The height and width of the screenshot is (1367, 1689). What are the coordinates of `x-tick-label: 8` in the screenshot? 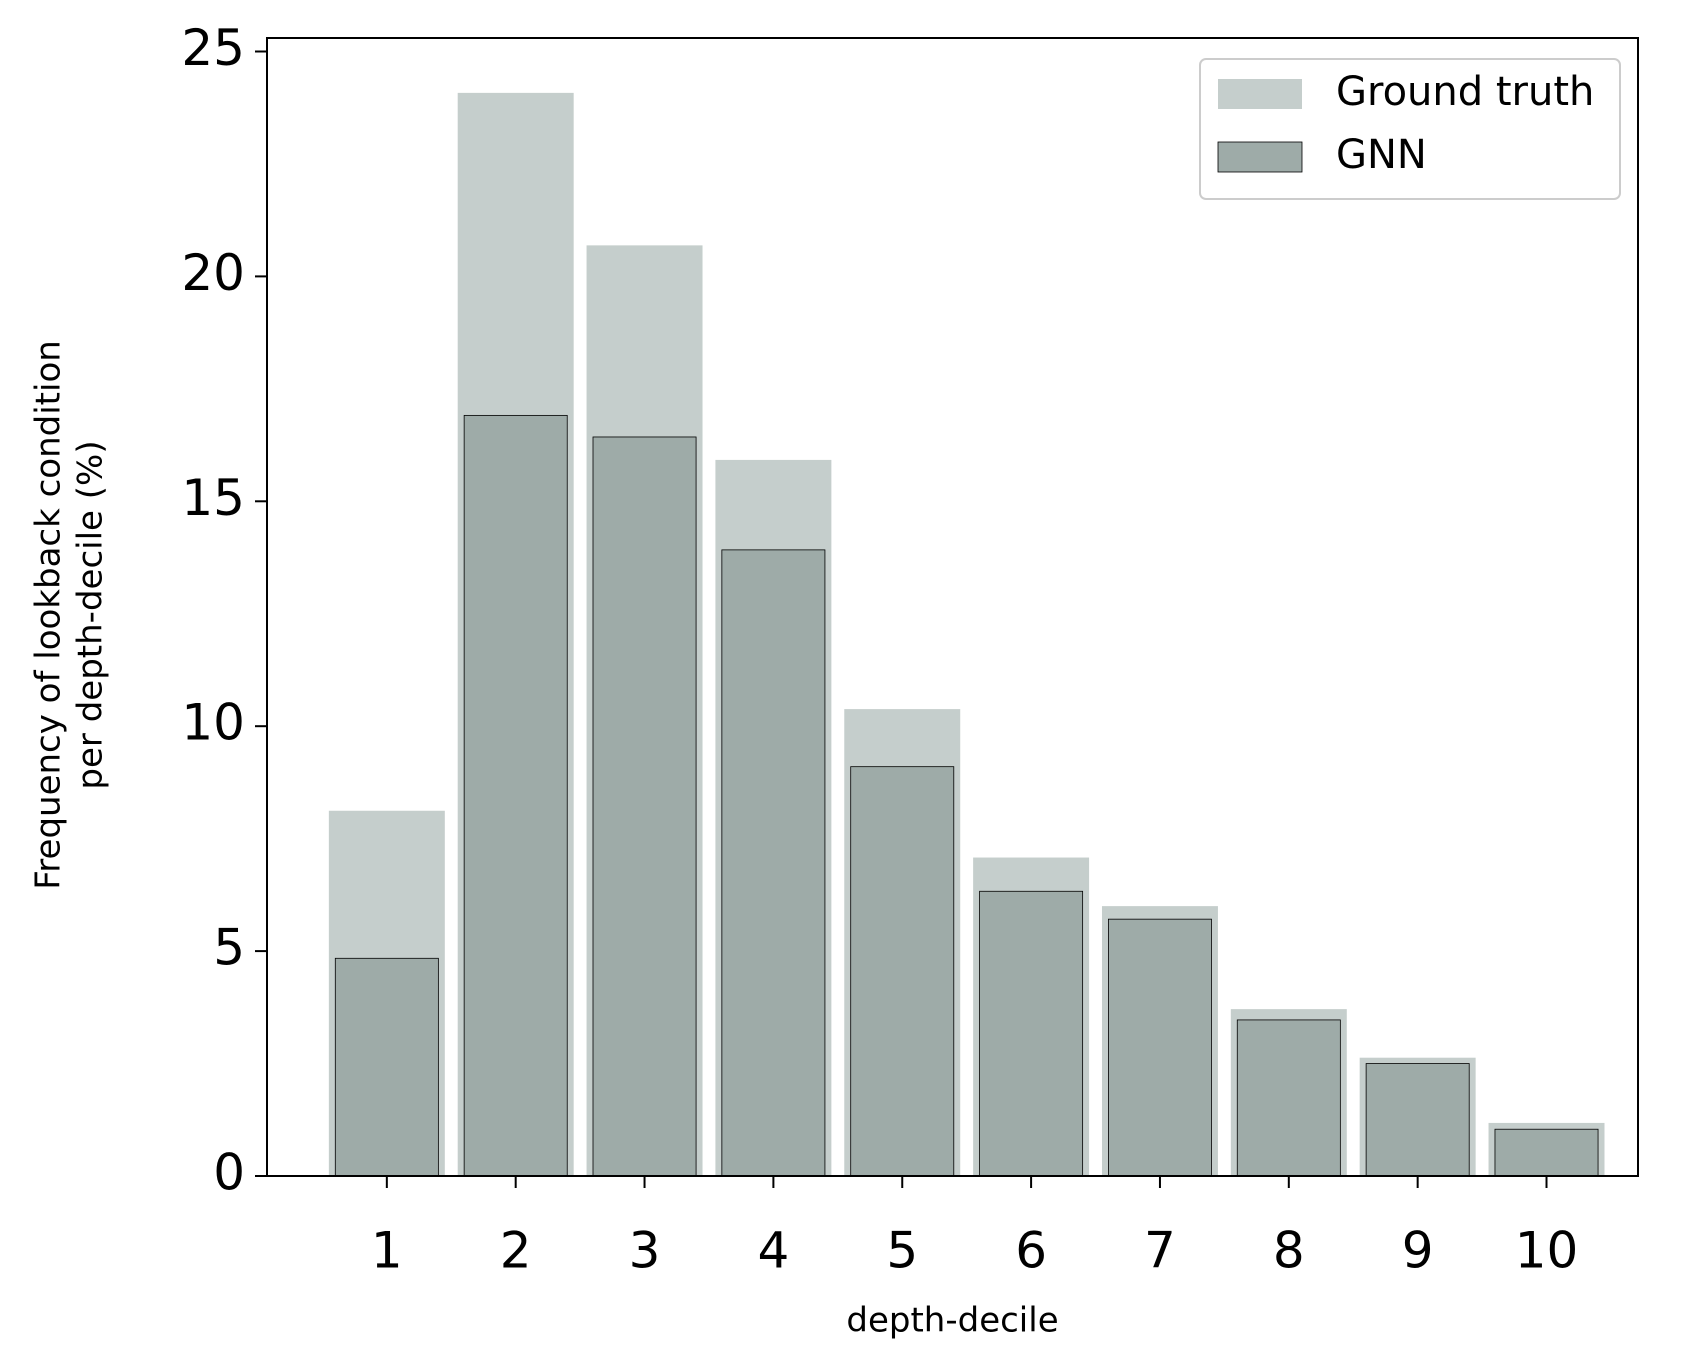 It's located at (1289, 1251).